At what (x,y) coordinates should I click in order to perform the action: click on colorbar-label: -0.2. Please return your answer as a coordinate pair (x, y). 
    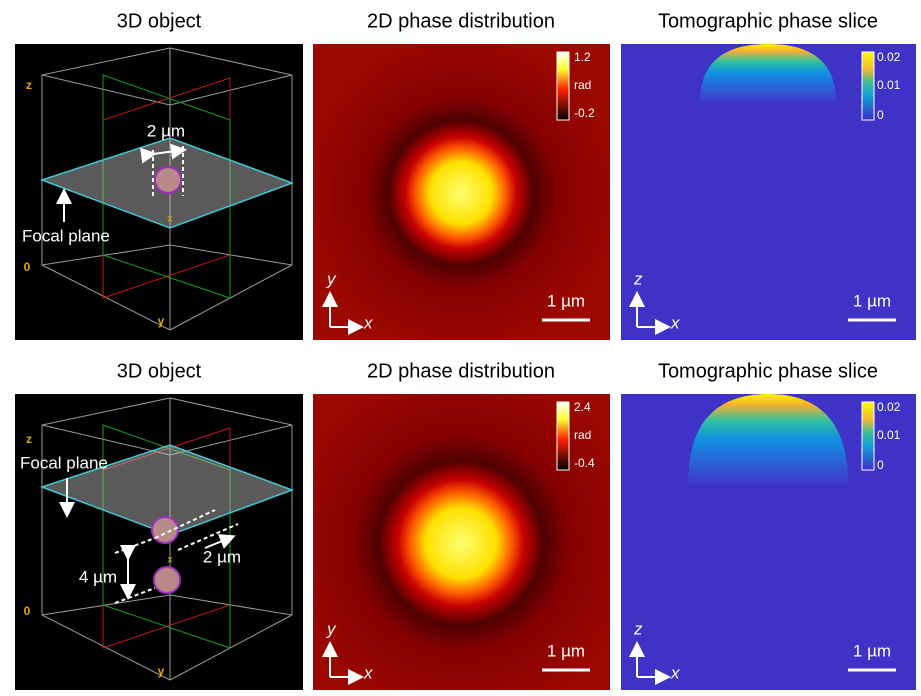
    Looking at the image, I should click on (584, 113).